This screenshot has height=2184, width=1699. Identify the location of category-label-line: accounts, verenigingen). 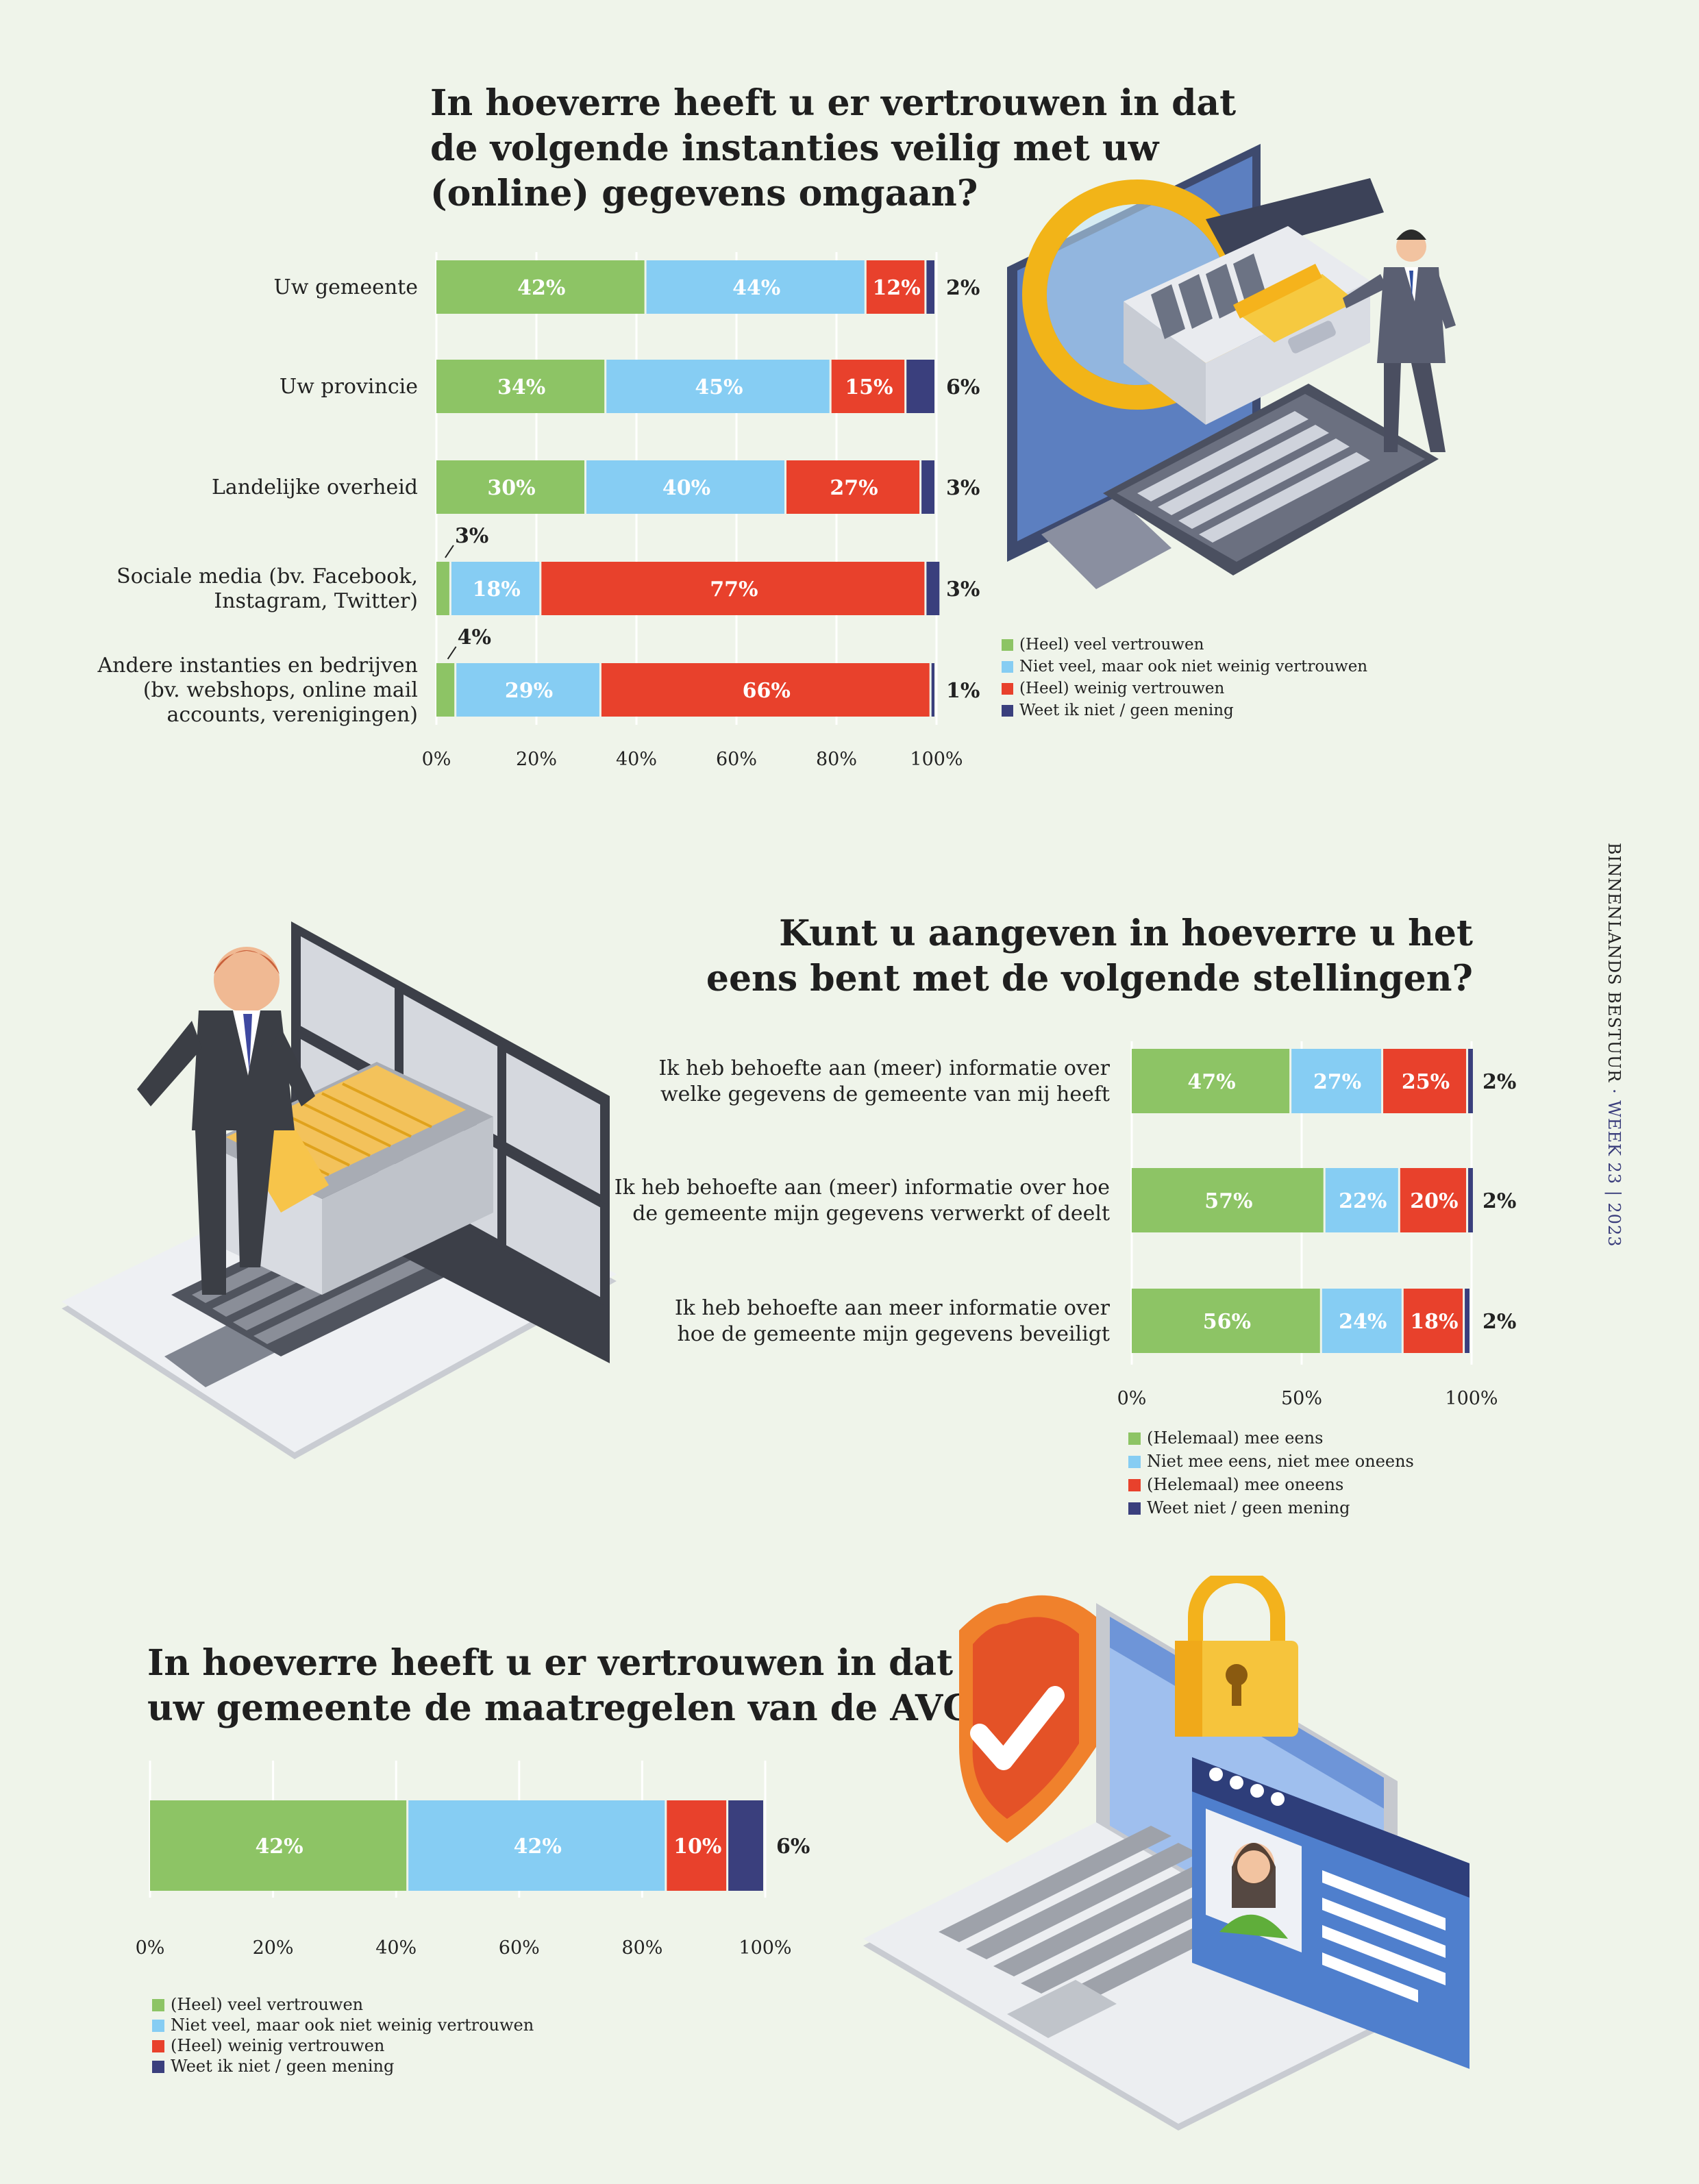
(292, 715).